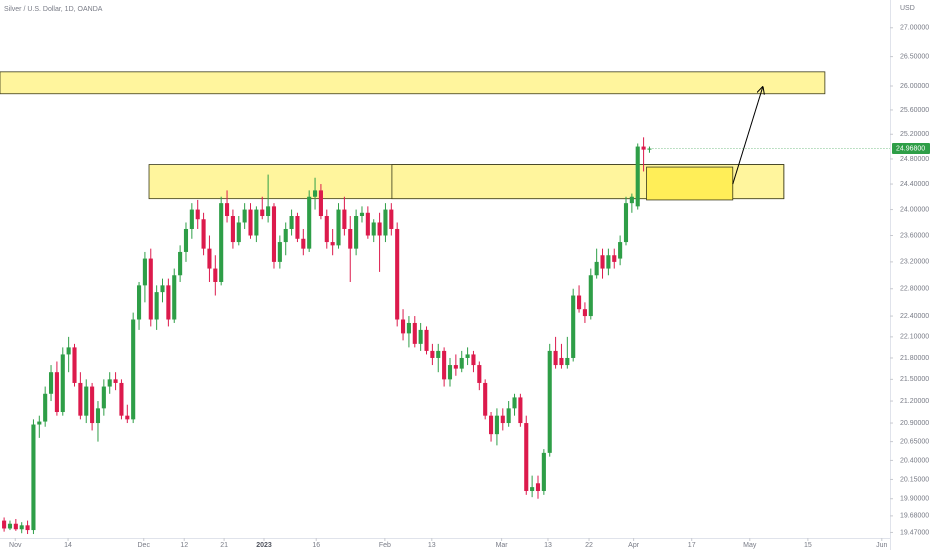 This screenshot has width=932, height=555. What do you see at coordinates (914, 423) in the screenshot?
I see `y-tick-label: 20.90000` at bounding box center [914, 423].